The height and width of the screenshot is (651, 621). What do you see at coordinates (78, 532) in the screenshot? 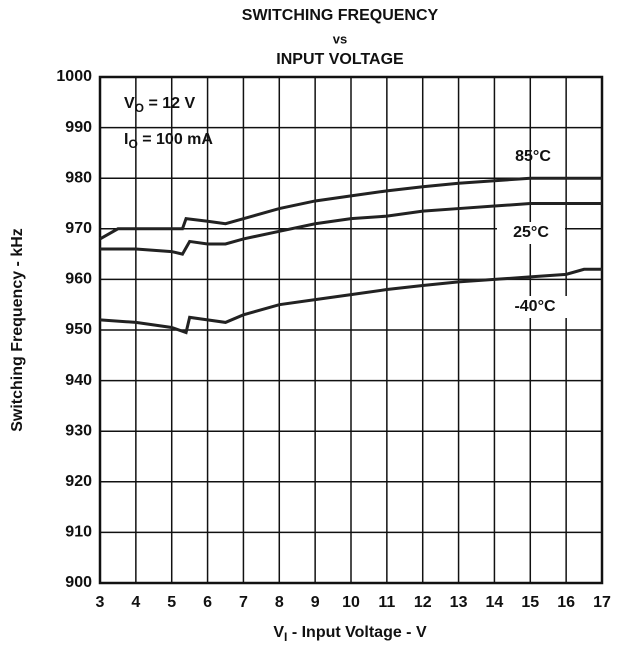
I see `y-tick-label: 910` at bounding box center [78, 532].